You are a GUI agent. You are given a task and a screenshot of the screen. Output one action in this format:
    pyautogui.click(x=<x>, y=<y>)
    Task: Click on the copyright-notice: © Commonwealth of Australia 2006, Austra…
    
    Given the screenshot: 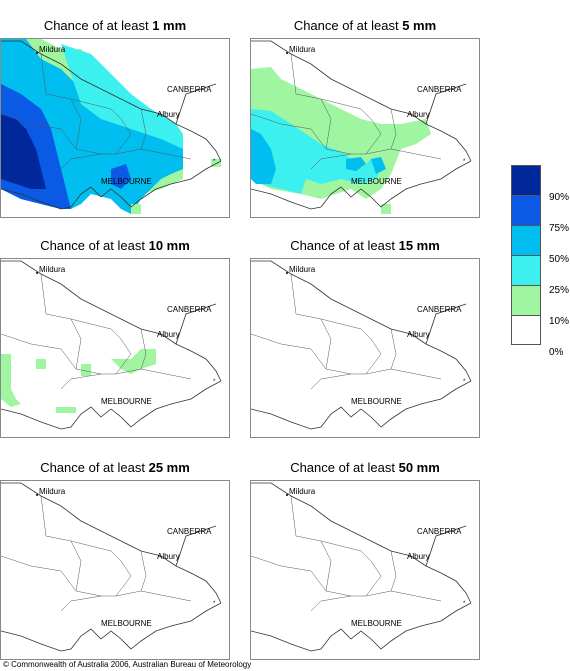 What is the action you would take?
    pyautogui.click(x=127, y=664)
    